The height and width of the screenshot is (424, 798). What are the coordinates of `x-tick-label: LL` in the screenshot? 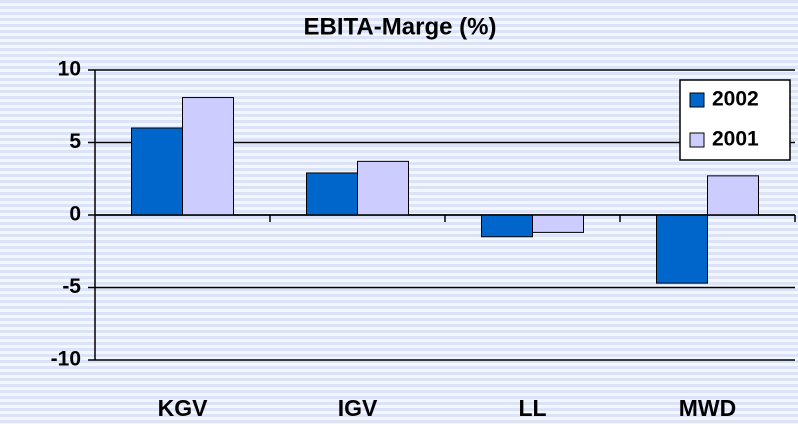 It's located at (532, 408).